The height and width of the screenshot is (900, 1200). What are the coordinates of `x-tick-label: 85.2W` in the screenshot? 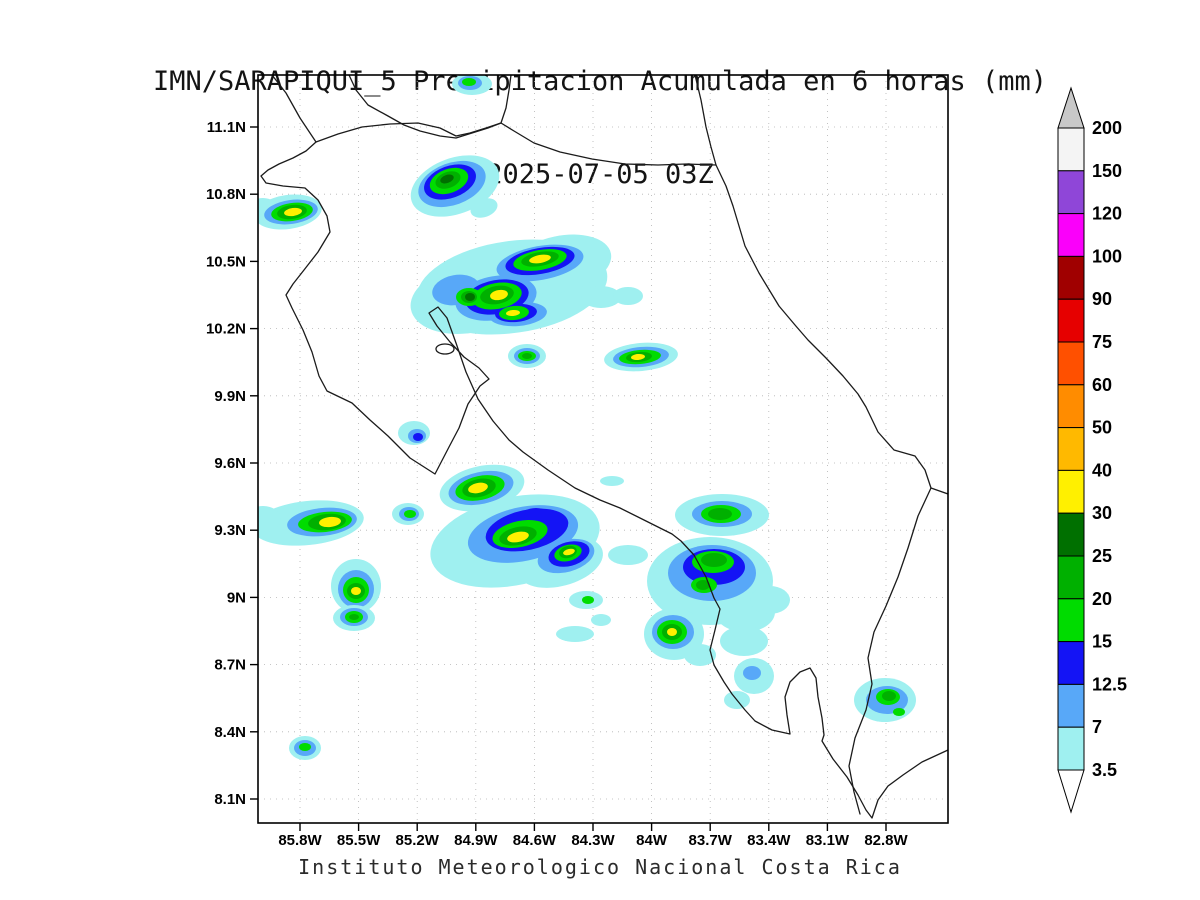 It's located at (418, 840).